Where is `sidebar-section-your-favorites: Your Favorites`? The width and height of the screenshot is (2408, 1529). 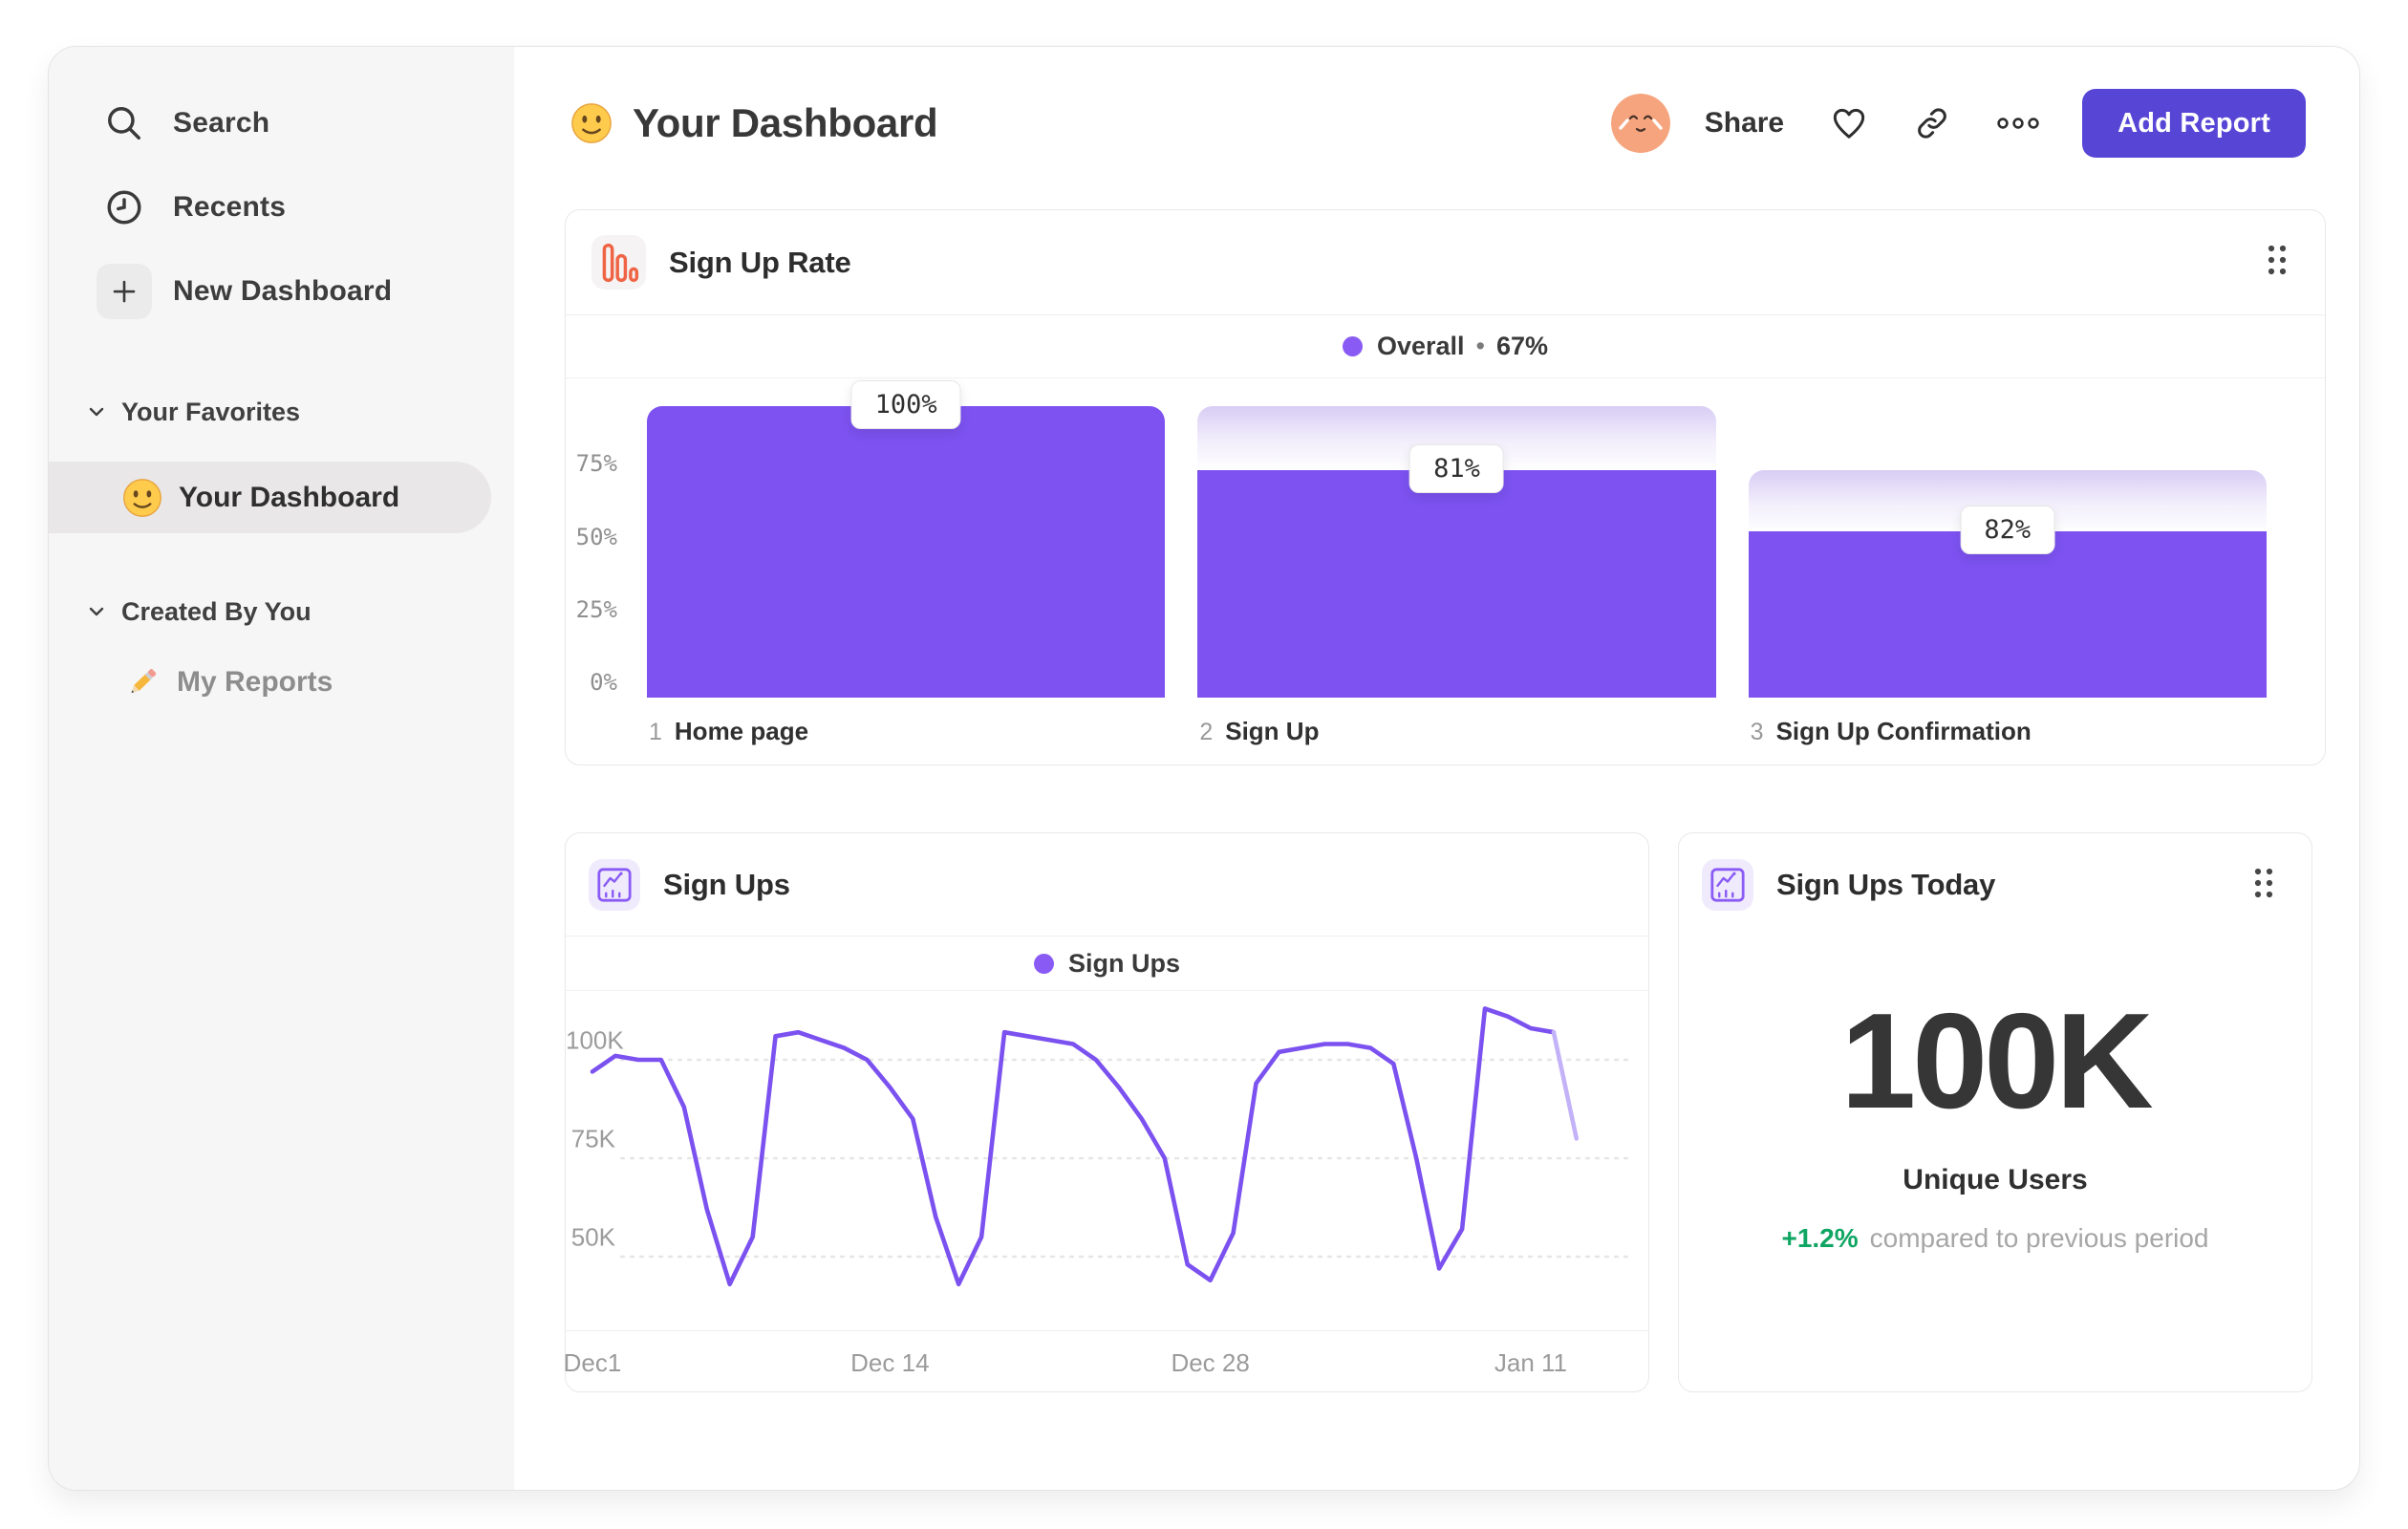
sidebar-section-your-favorites: Your Favorites is located at coordinates (282, 412).